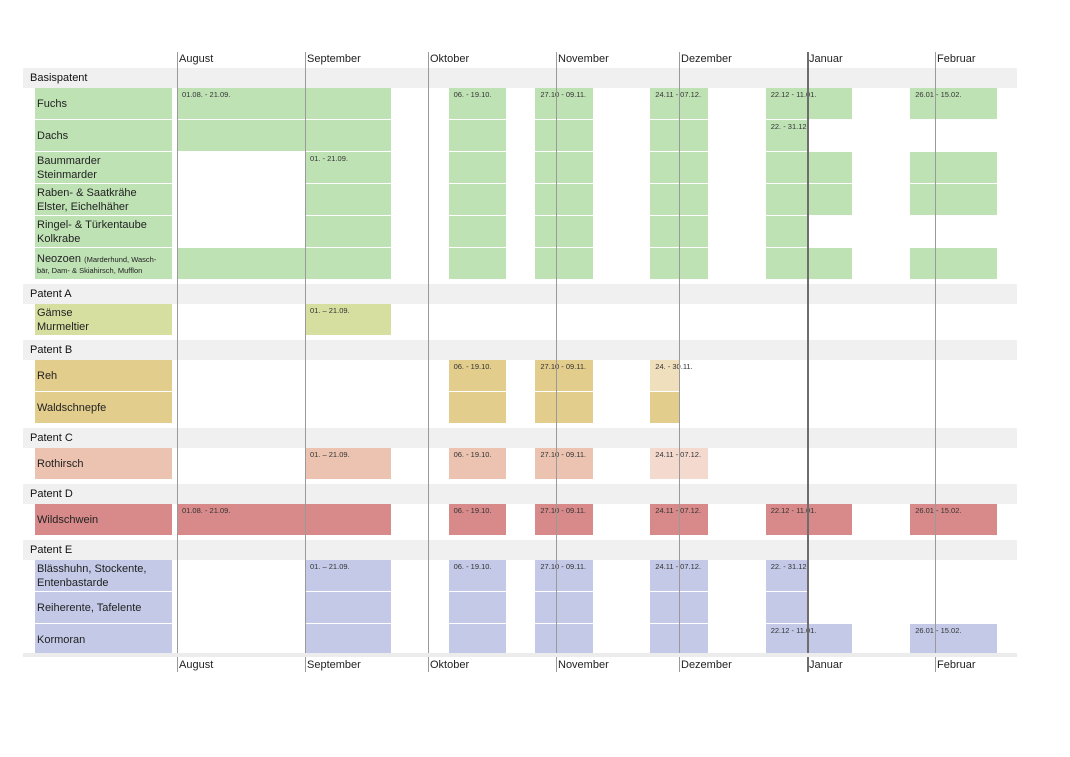 The height and width of the screenshot is (757, 1070). Describe the element at coordinates (83, 206) in the screenshot. I see `row-label-line: Elster, Eichelhäher` at that location.